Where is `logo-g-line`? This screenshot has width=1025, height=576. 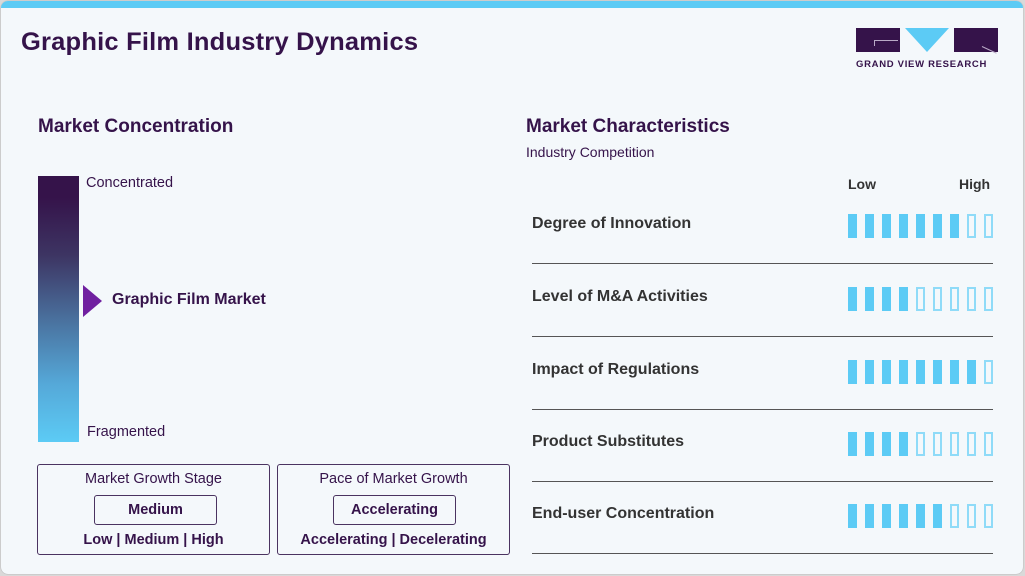 logo-g-line is located at coordinates (886, 40).